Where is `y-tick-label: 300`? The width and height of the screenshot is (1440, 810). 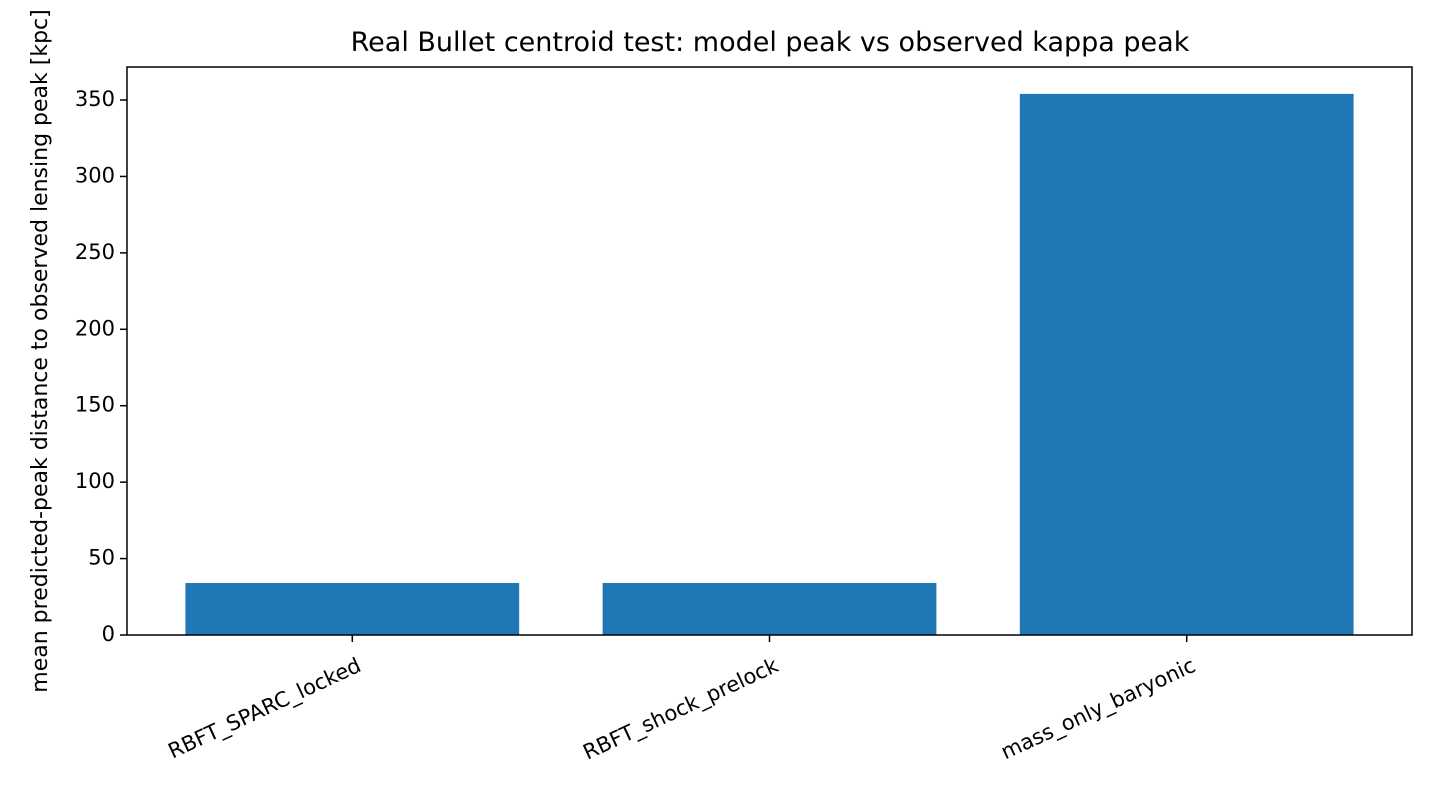
y-tick-label: 300 is located at coordinates (95, 175).